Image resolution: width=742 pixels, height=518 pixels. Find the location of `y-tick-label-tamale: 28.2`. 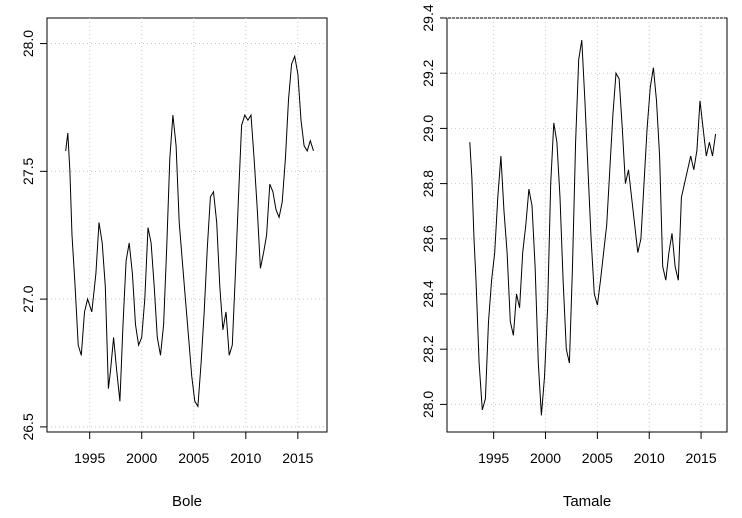

y-tick-label-tamale: 28.2 is located at coordinates (428, 348).